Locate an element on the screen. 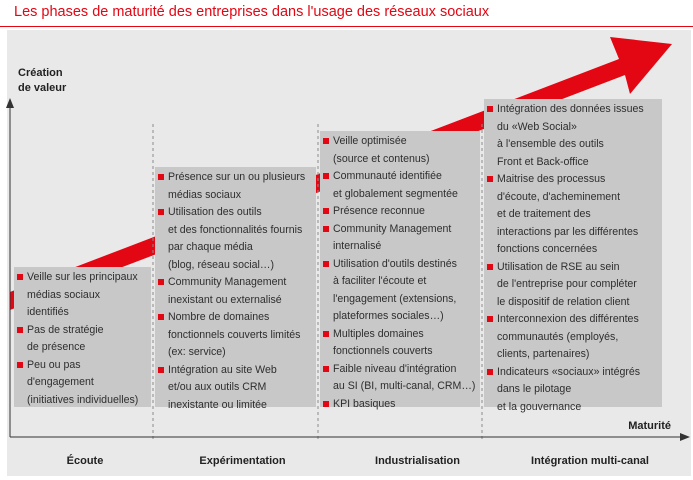 The image size is (693, 480). bullet-text-line: (source et contenus) is located at coordinates (381, 158).